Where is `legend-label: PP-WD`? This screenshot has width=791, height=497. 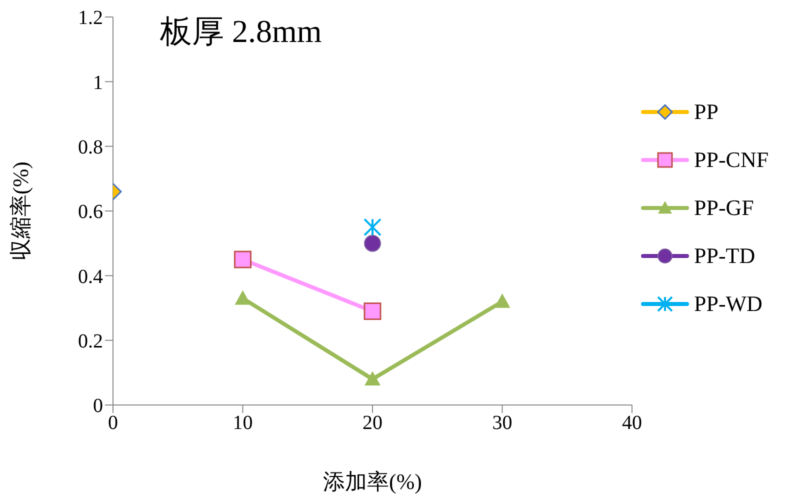
legend-label: PP-WD is located at coordinates (728, 304).